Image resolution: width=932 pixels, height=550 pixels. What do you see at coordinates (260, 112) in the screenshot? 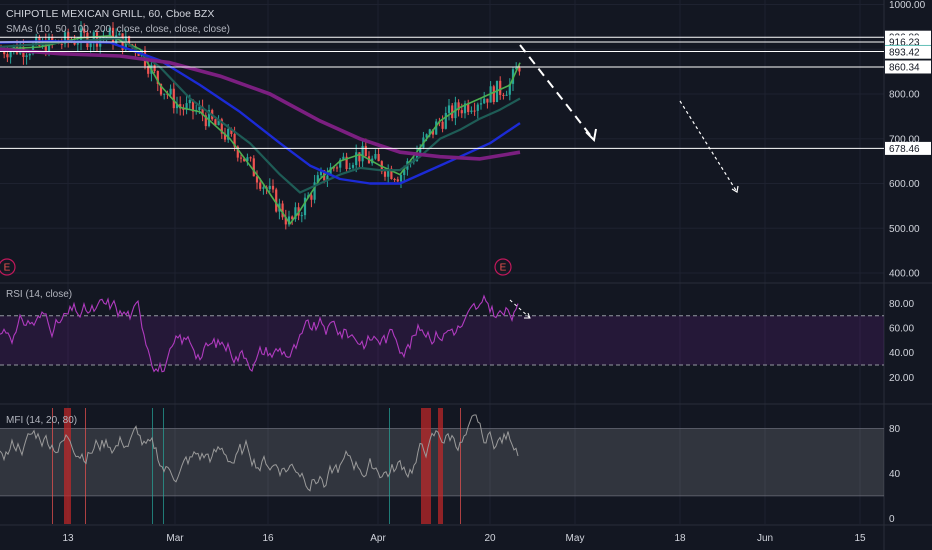
I see `sma100-line` at bounding box center [260, 112].